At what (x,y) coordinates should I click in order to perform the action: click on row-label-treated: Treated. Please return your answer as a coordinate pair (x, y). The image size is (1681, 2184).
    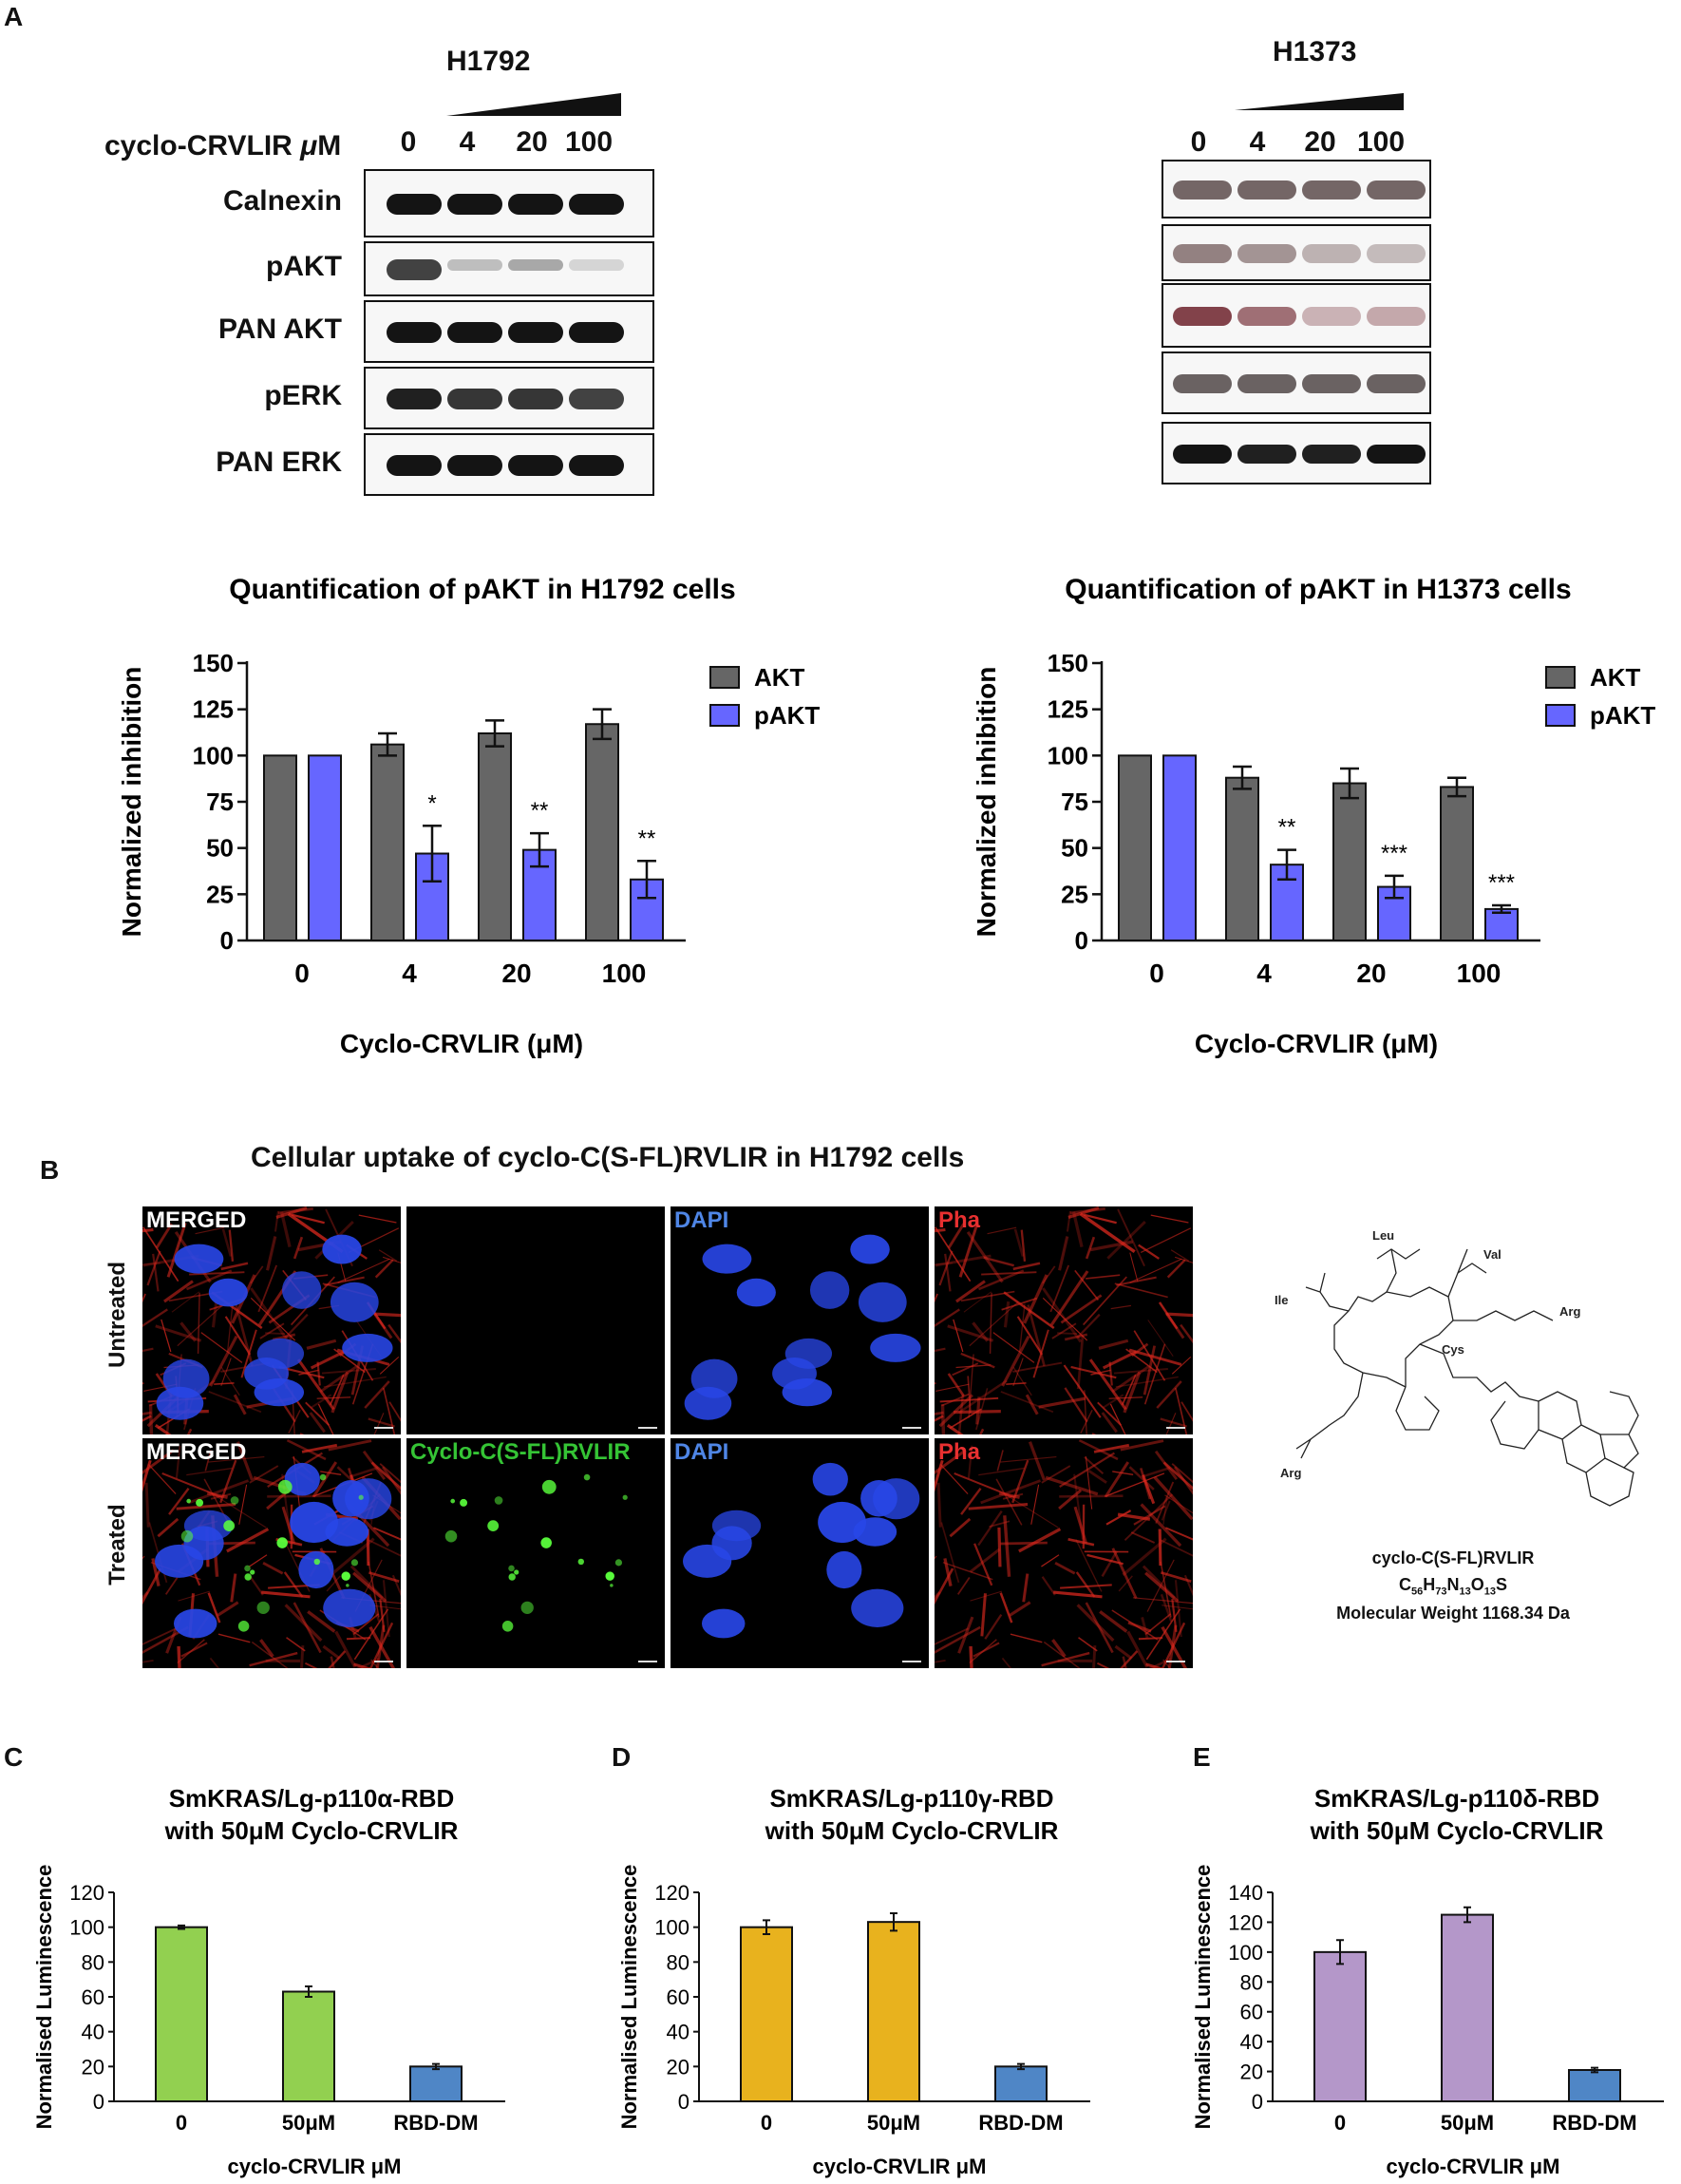
    Looking at the image, I should click on (117, 1545).